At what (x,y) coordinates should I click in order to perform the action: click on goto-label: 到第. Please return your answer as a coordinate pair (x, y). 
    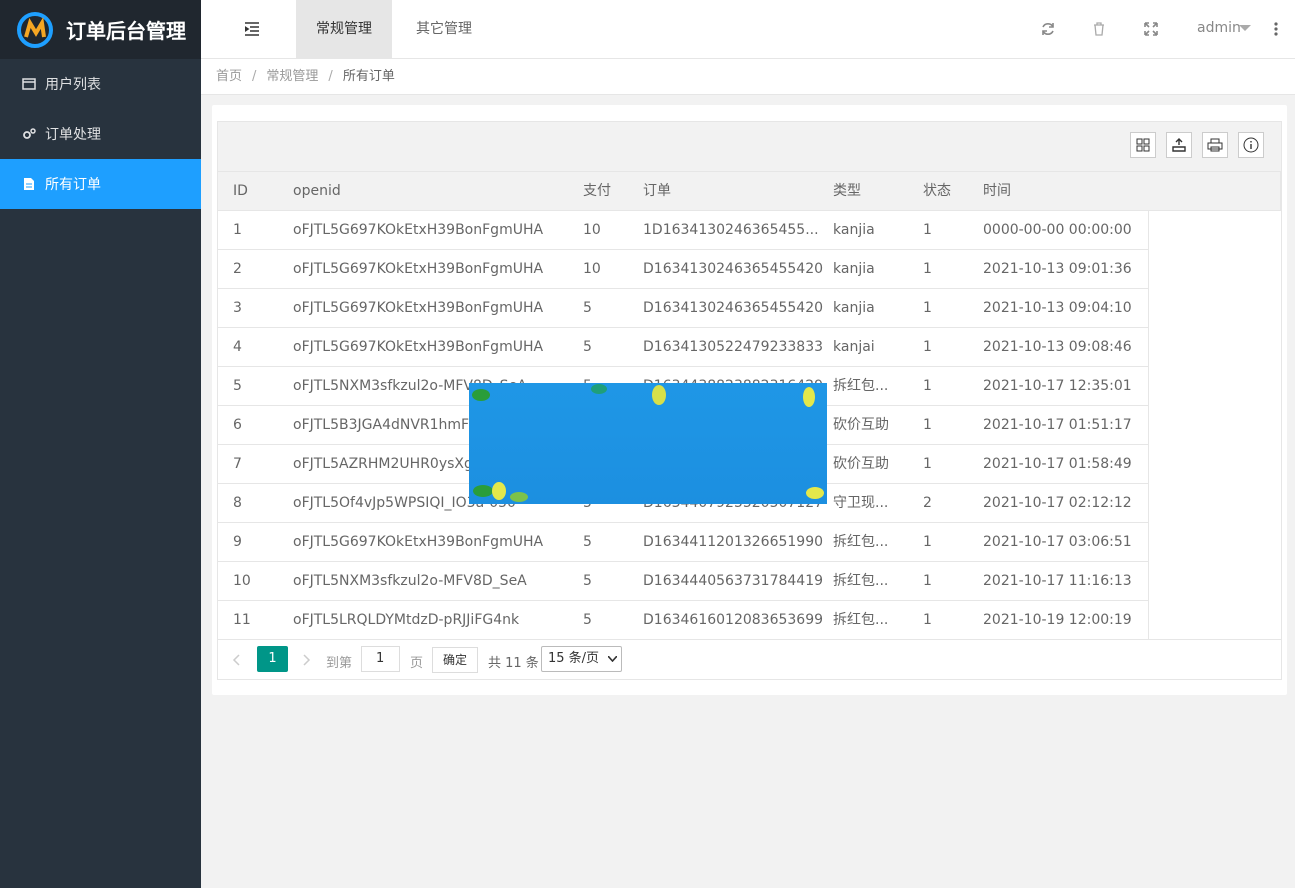
    Looking at the image, I should click on (339, 663).